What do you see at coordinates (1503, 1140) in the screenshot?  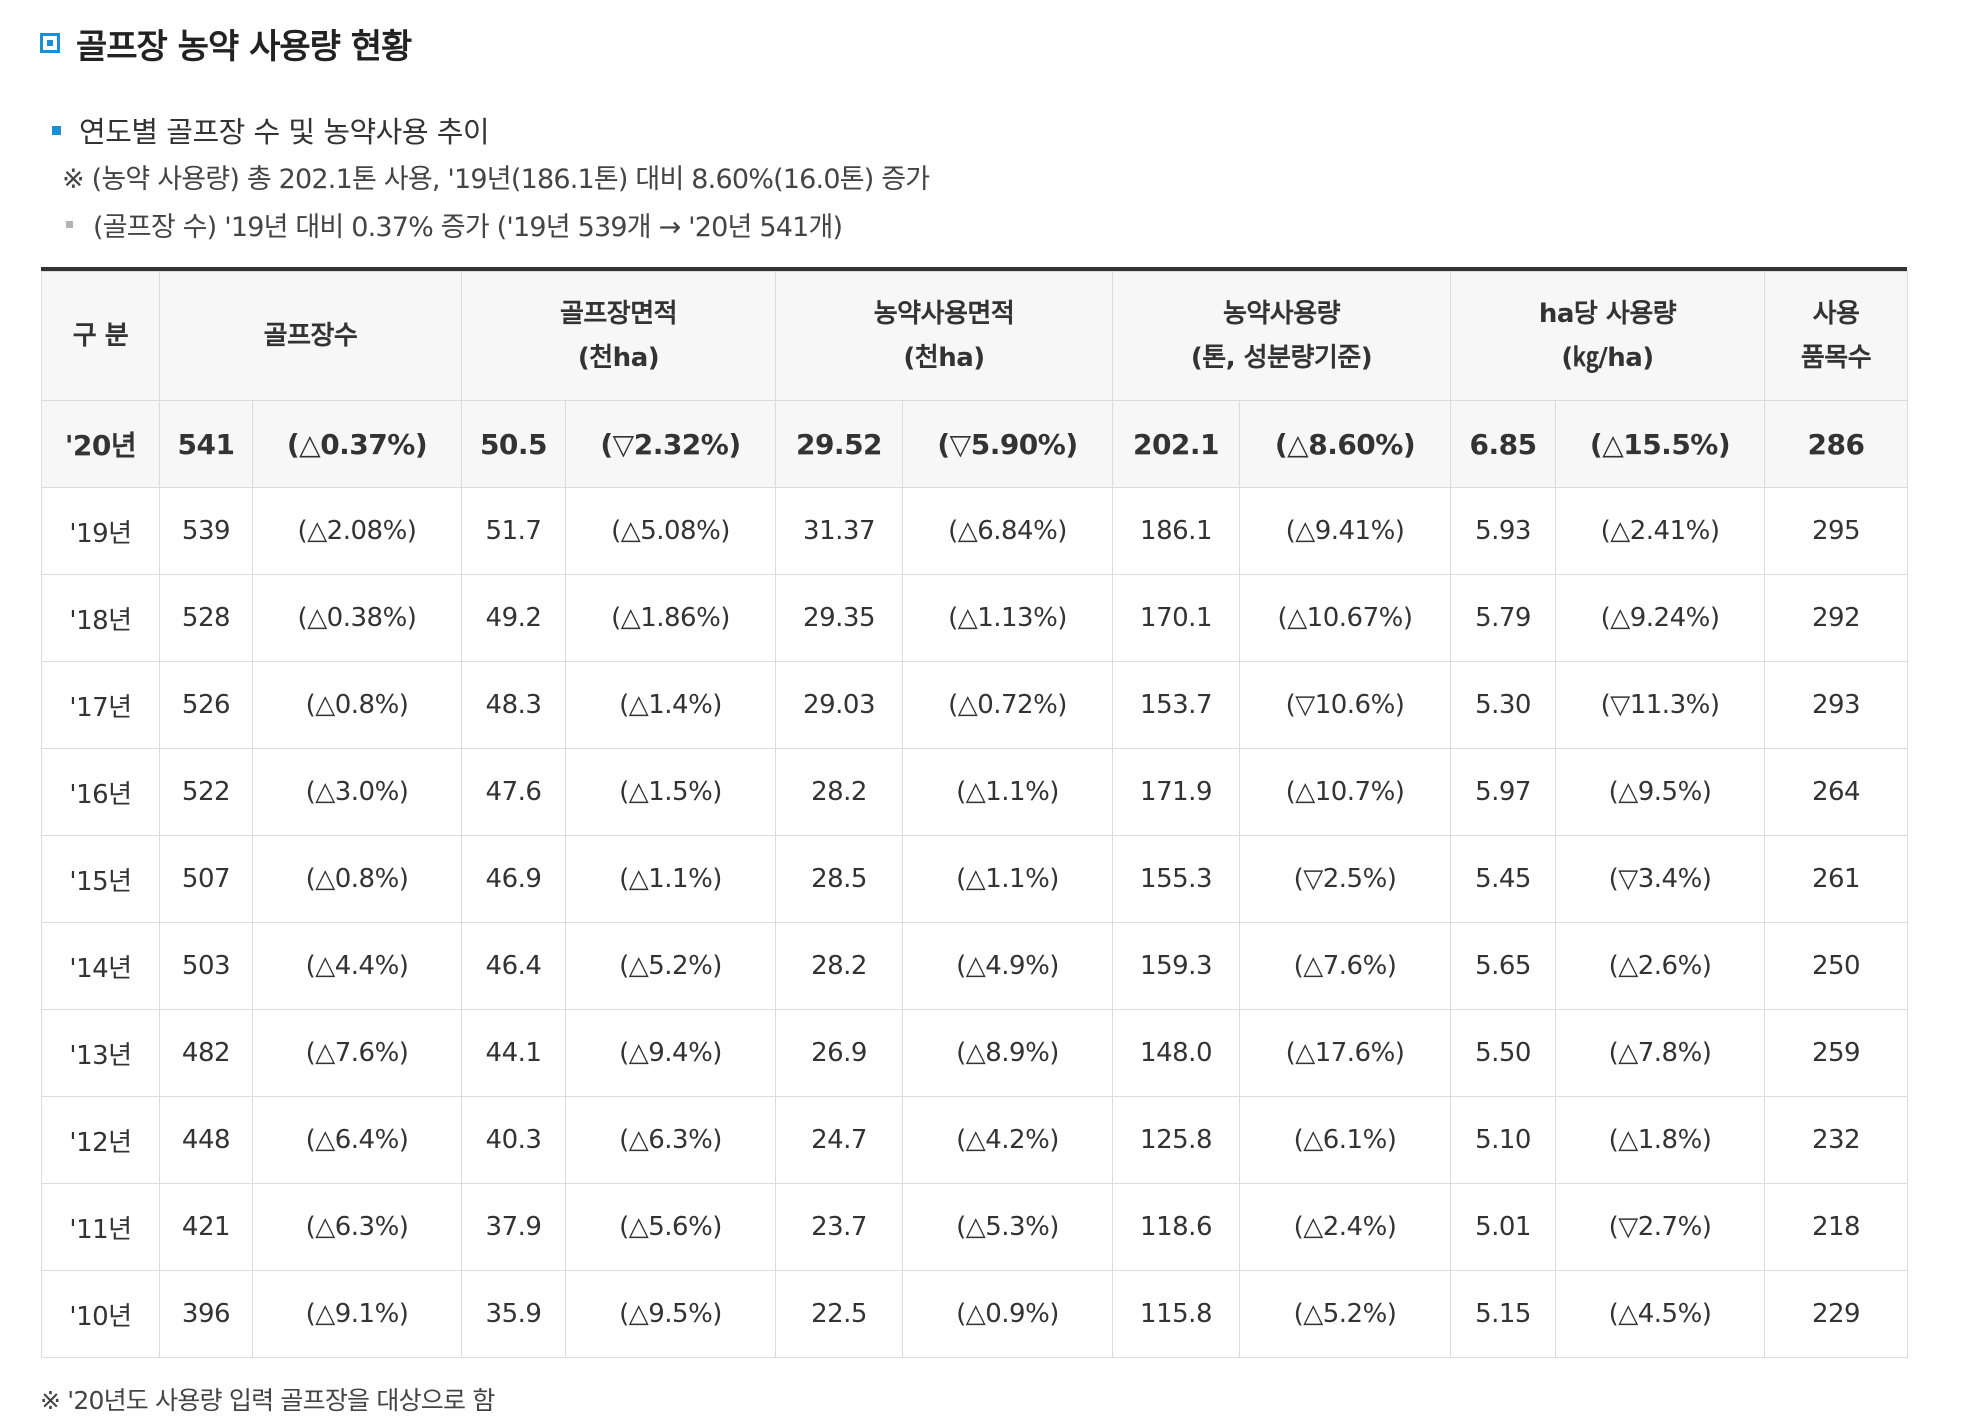 I see `cell-per-ha: 5.10` at bounding box center [1503, 1140].